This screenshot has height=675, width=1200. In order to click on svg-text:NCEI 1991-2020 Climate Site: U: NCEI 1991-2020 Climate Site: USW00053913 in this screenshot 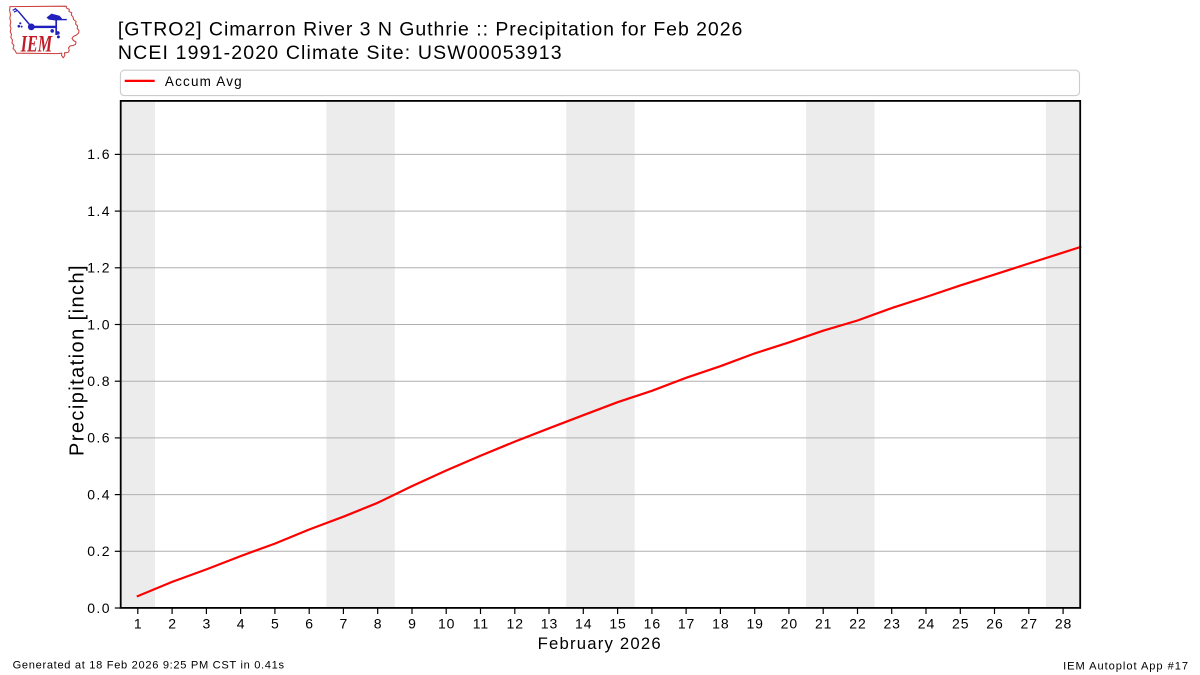, I will do `click(340, 53)`.